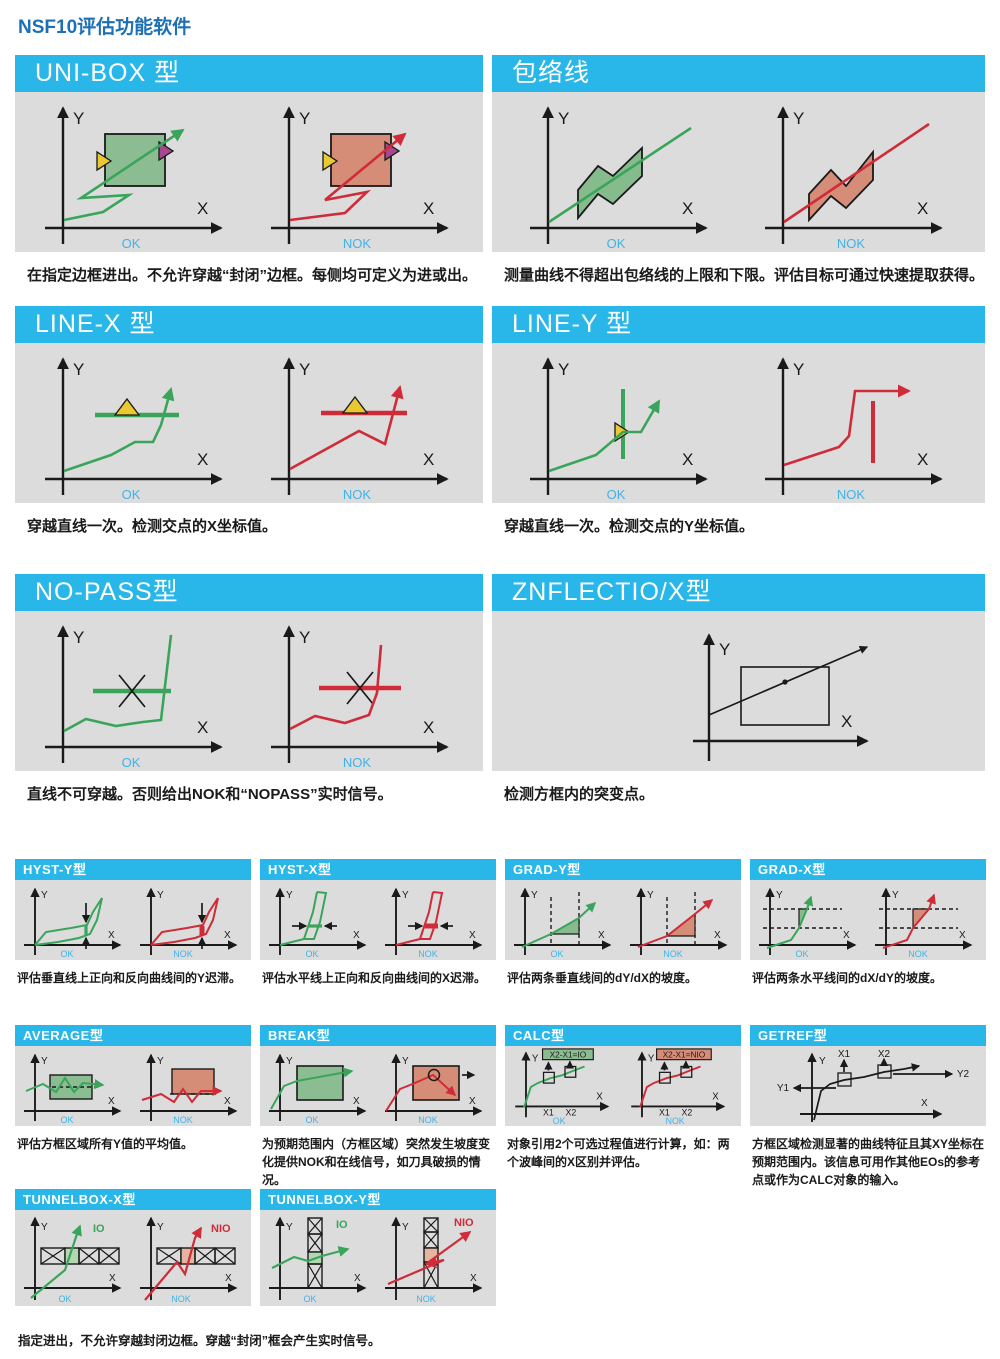  Describe the element at coordinates (99, 1229) in the screenshot. I see `io-label: IO` at that location.